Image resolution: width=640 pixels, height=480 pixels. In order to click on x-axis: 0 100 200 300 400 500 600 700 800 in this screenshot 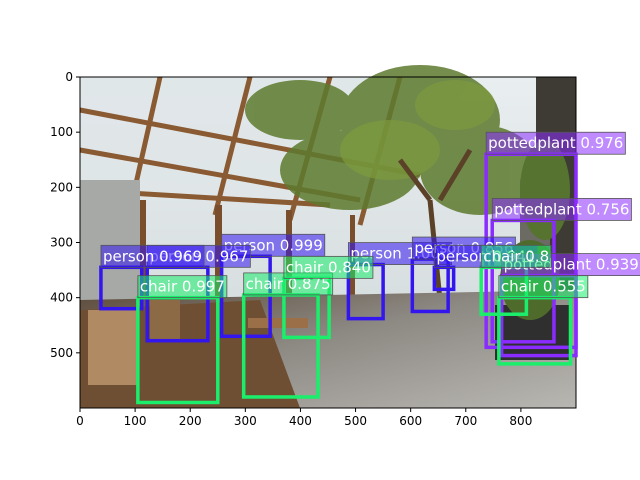, I will do `click(304, 418)`.